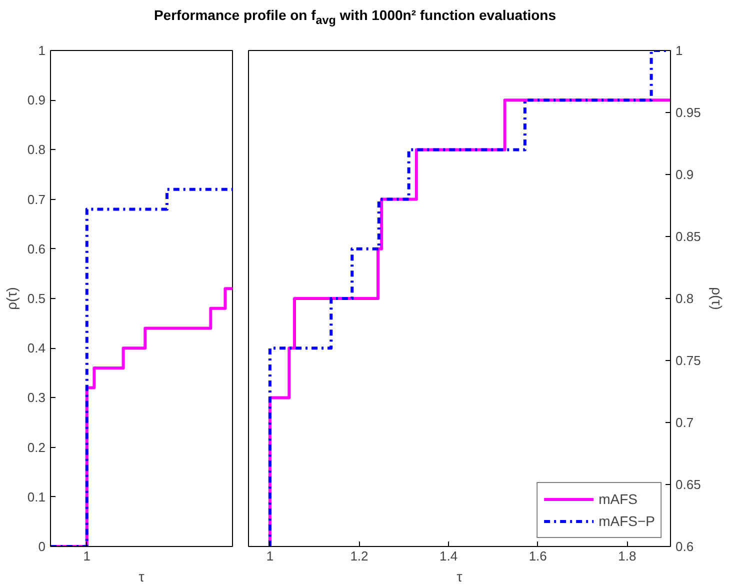  I want to click on y2-axis-title: ρ(τ), so click(716, 298).